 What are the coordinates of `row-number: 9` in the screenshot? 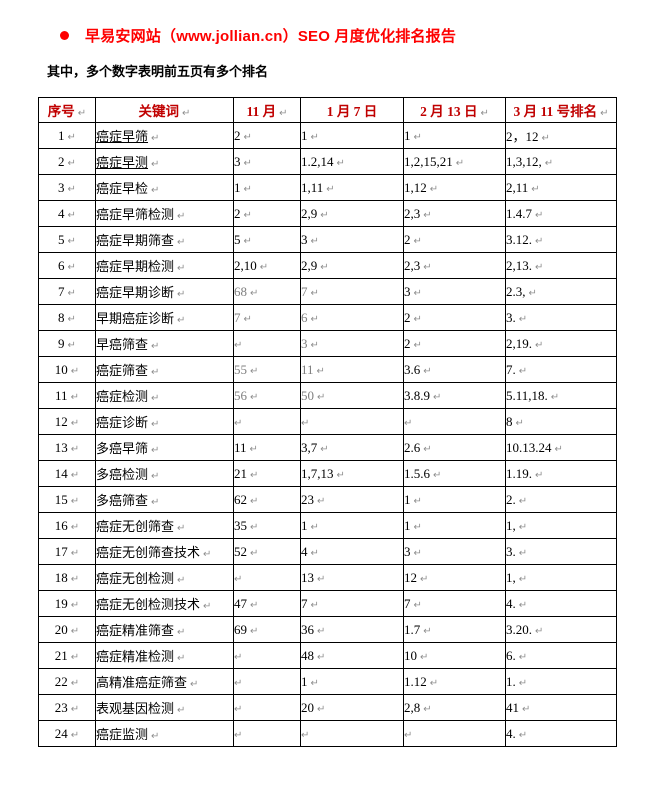 It's located at (61, 343).